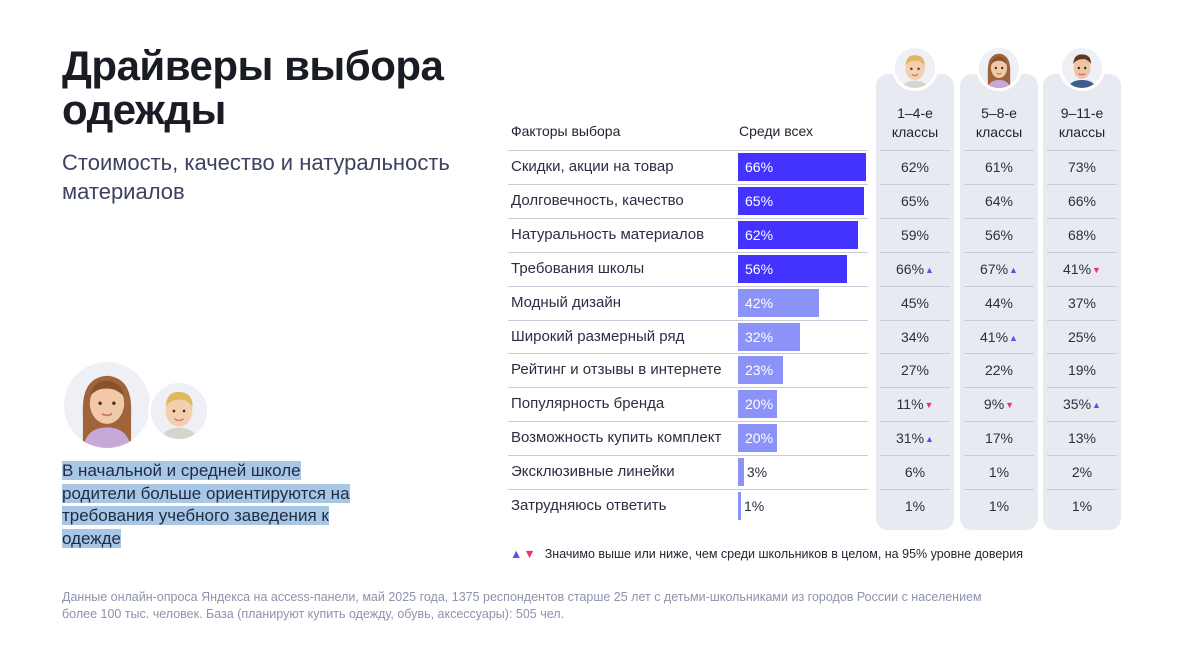 The width and height of the screenshot is (1193, 669). I want to click on group-value-text: 44%, so click(999, 302).